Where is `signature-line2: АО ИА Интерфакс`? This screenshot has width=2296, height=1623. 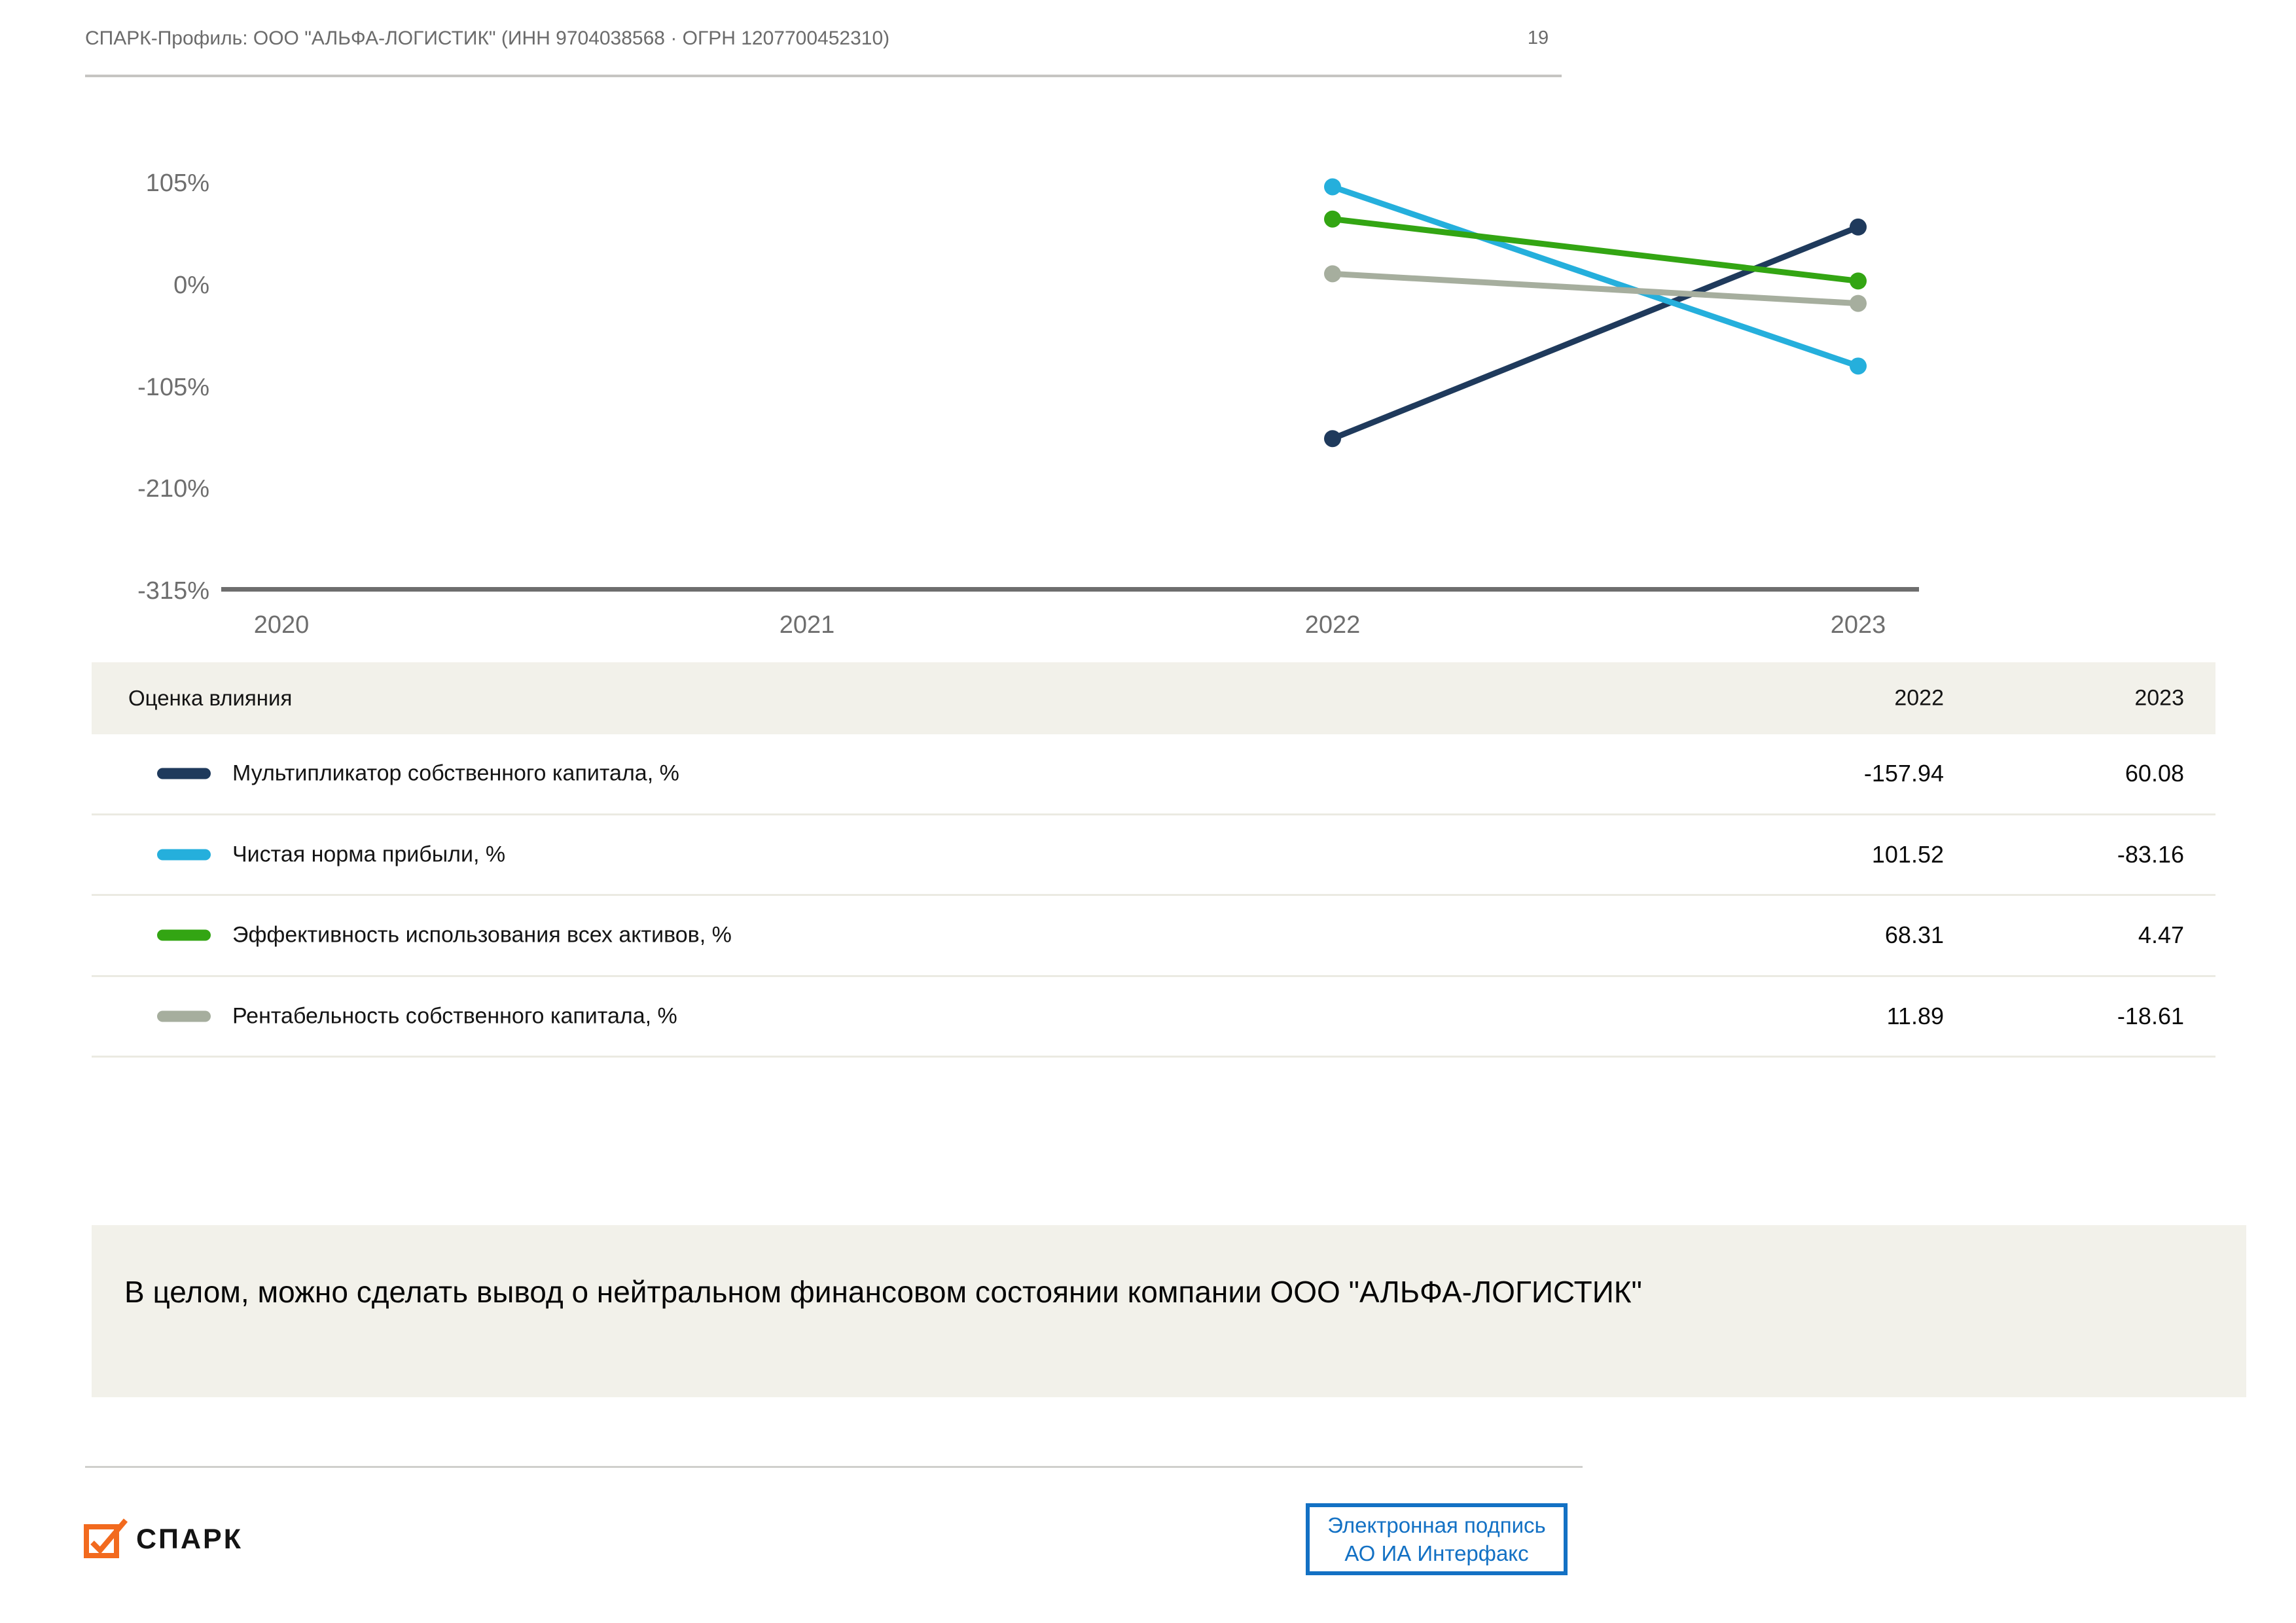 signature-line2: АО ИА Интерфакс is located at coordinates (1436, 1553).